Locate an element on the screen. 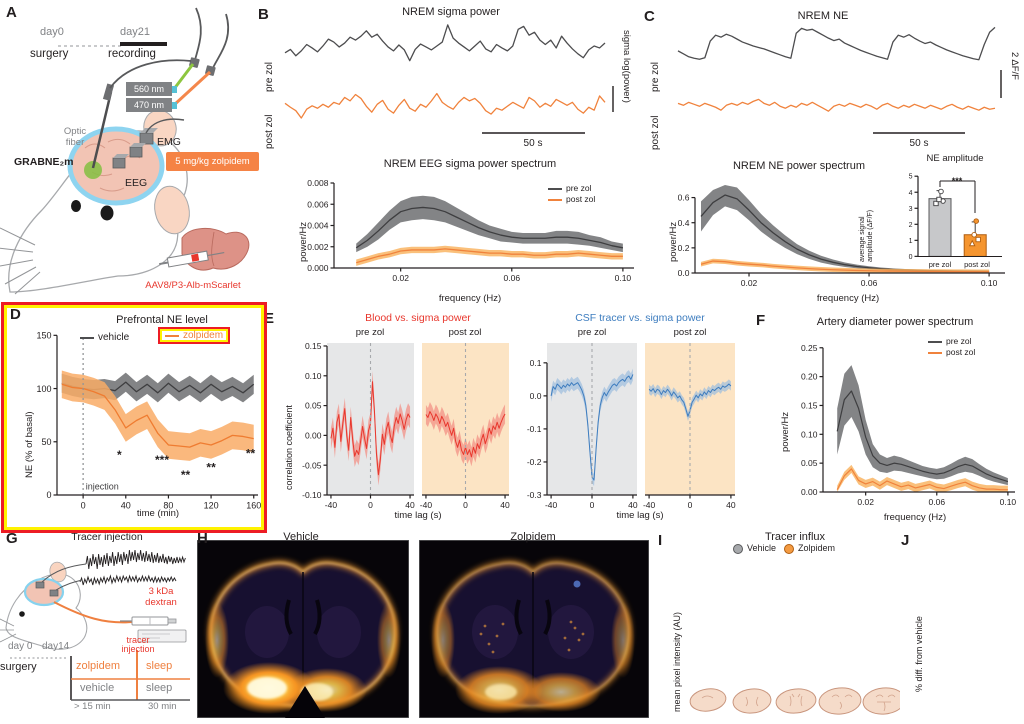 Image resolution: width=1024 pixels, height=724 pixels. svg-text: 120 is located at coordinates (211, 506).